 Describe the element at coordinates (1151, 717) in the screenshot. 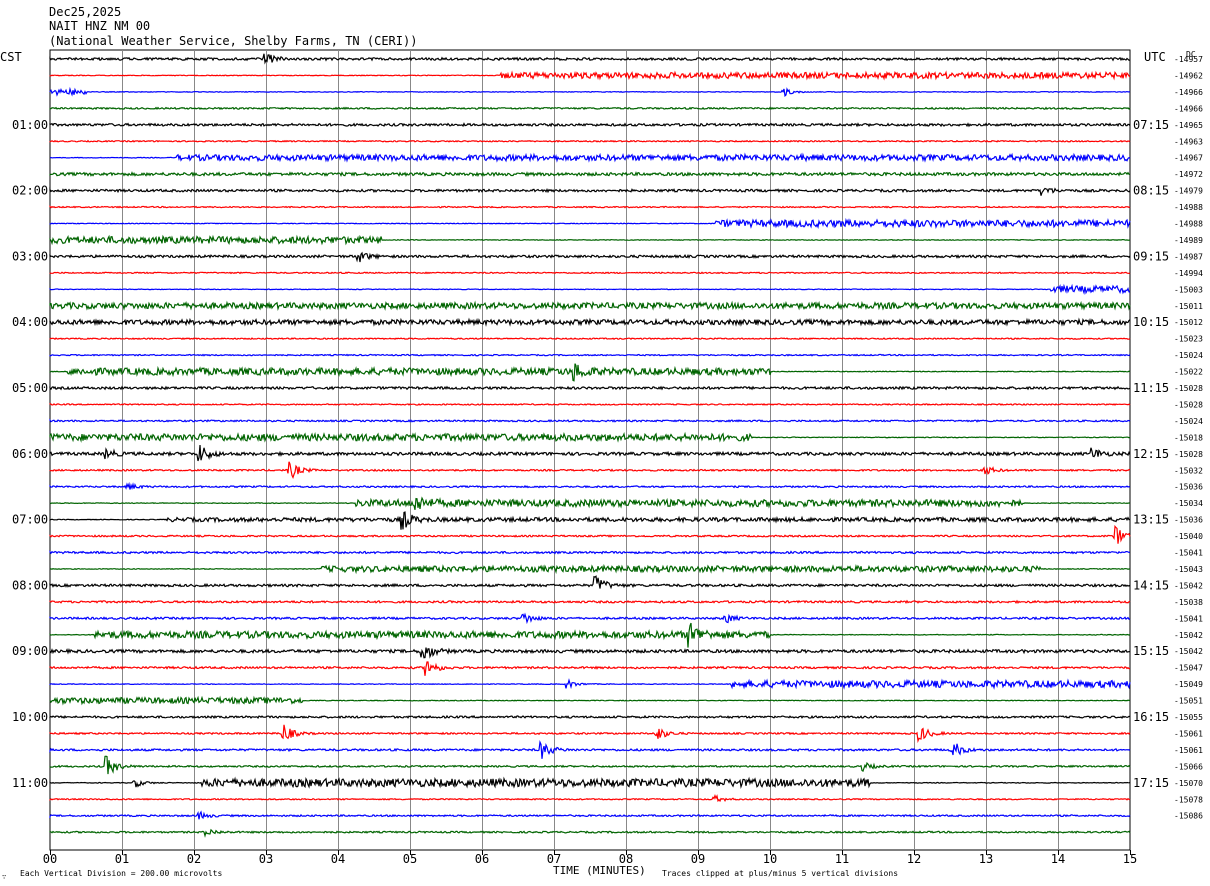

I see `right-hour-label: 16:15` at that location.